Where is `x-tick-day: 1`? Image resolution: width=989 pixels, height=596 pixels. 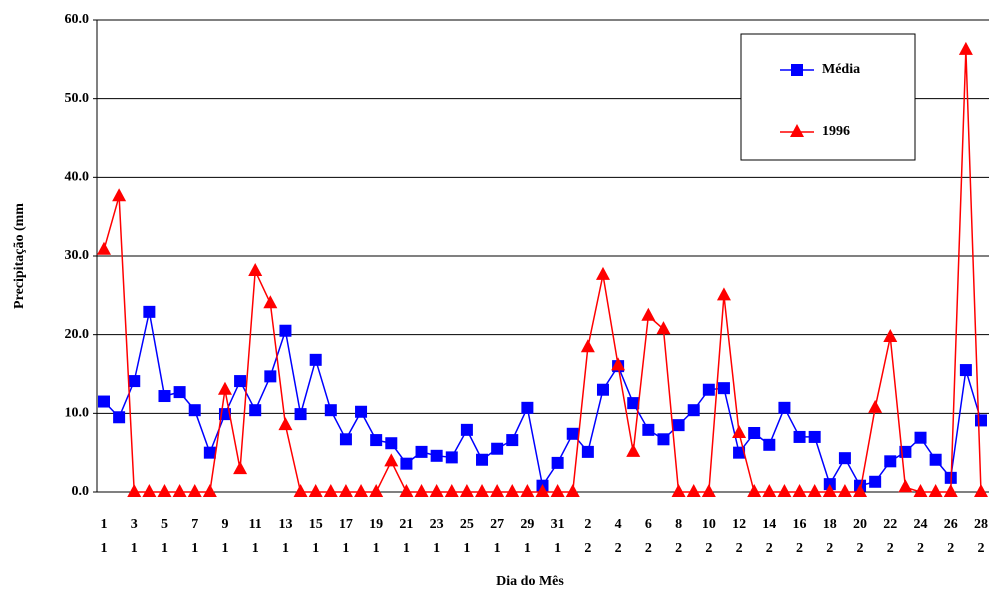
x-tick-day: 1 is located at coordinates (104, 524).